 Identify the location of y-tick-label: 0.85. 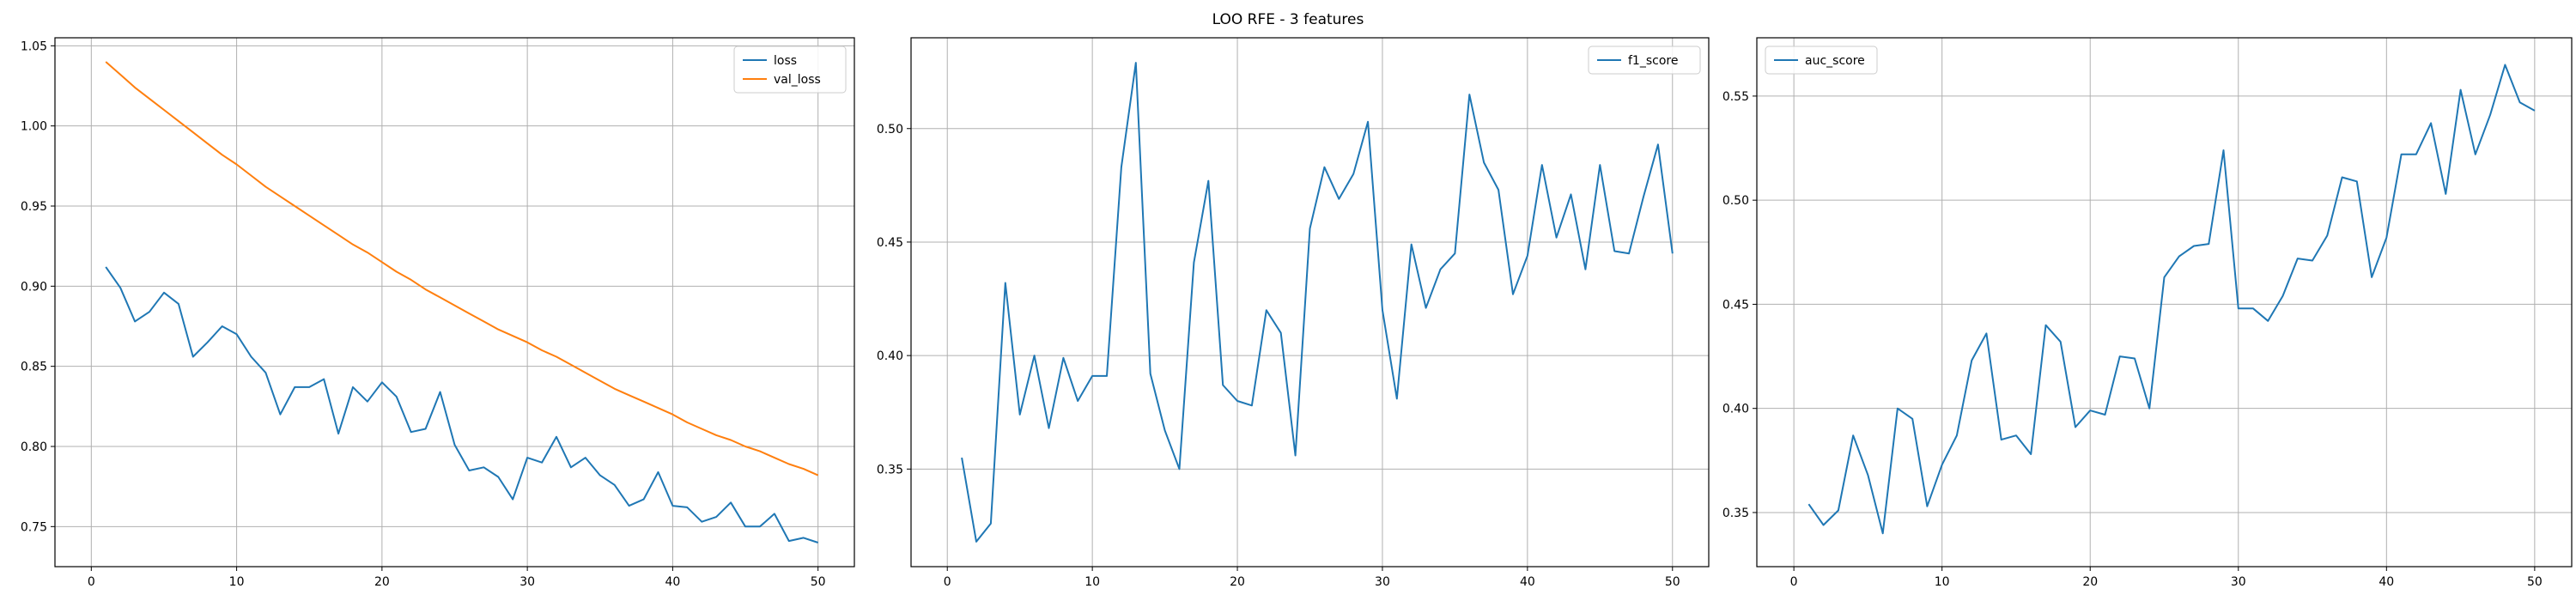
(34, 367).